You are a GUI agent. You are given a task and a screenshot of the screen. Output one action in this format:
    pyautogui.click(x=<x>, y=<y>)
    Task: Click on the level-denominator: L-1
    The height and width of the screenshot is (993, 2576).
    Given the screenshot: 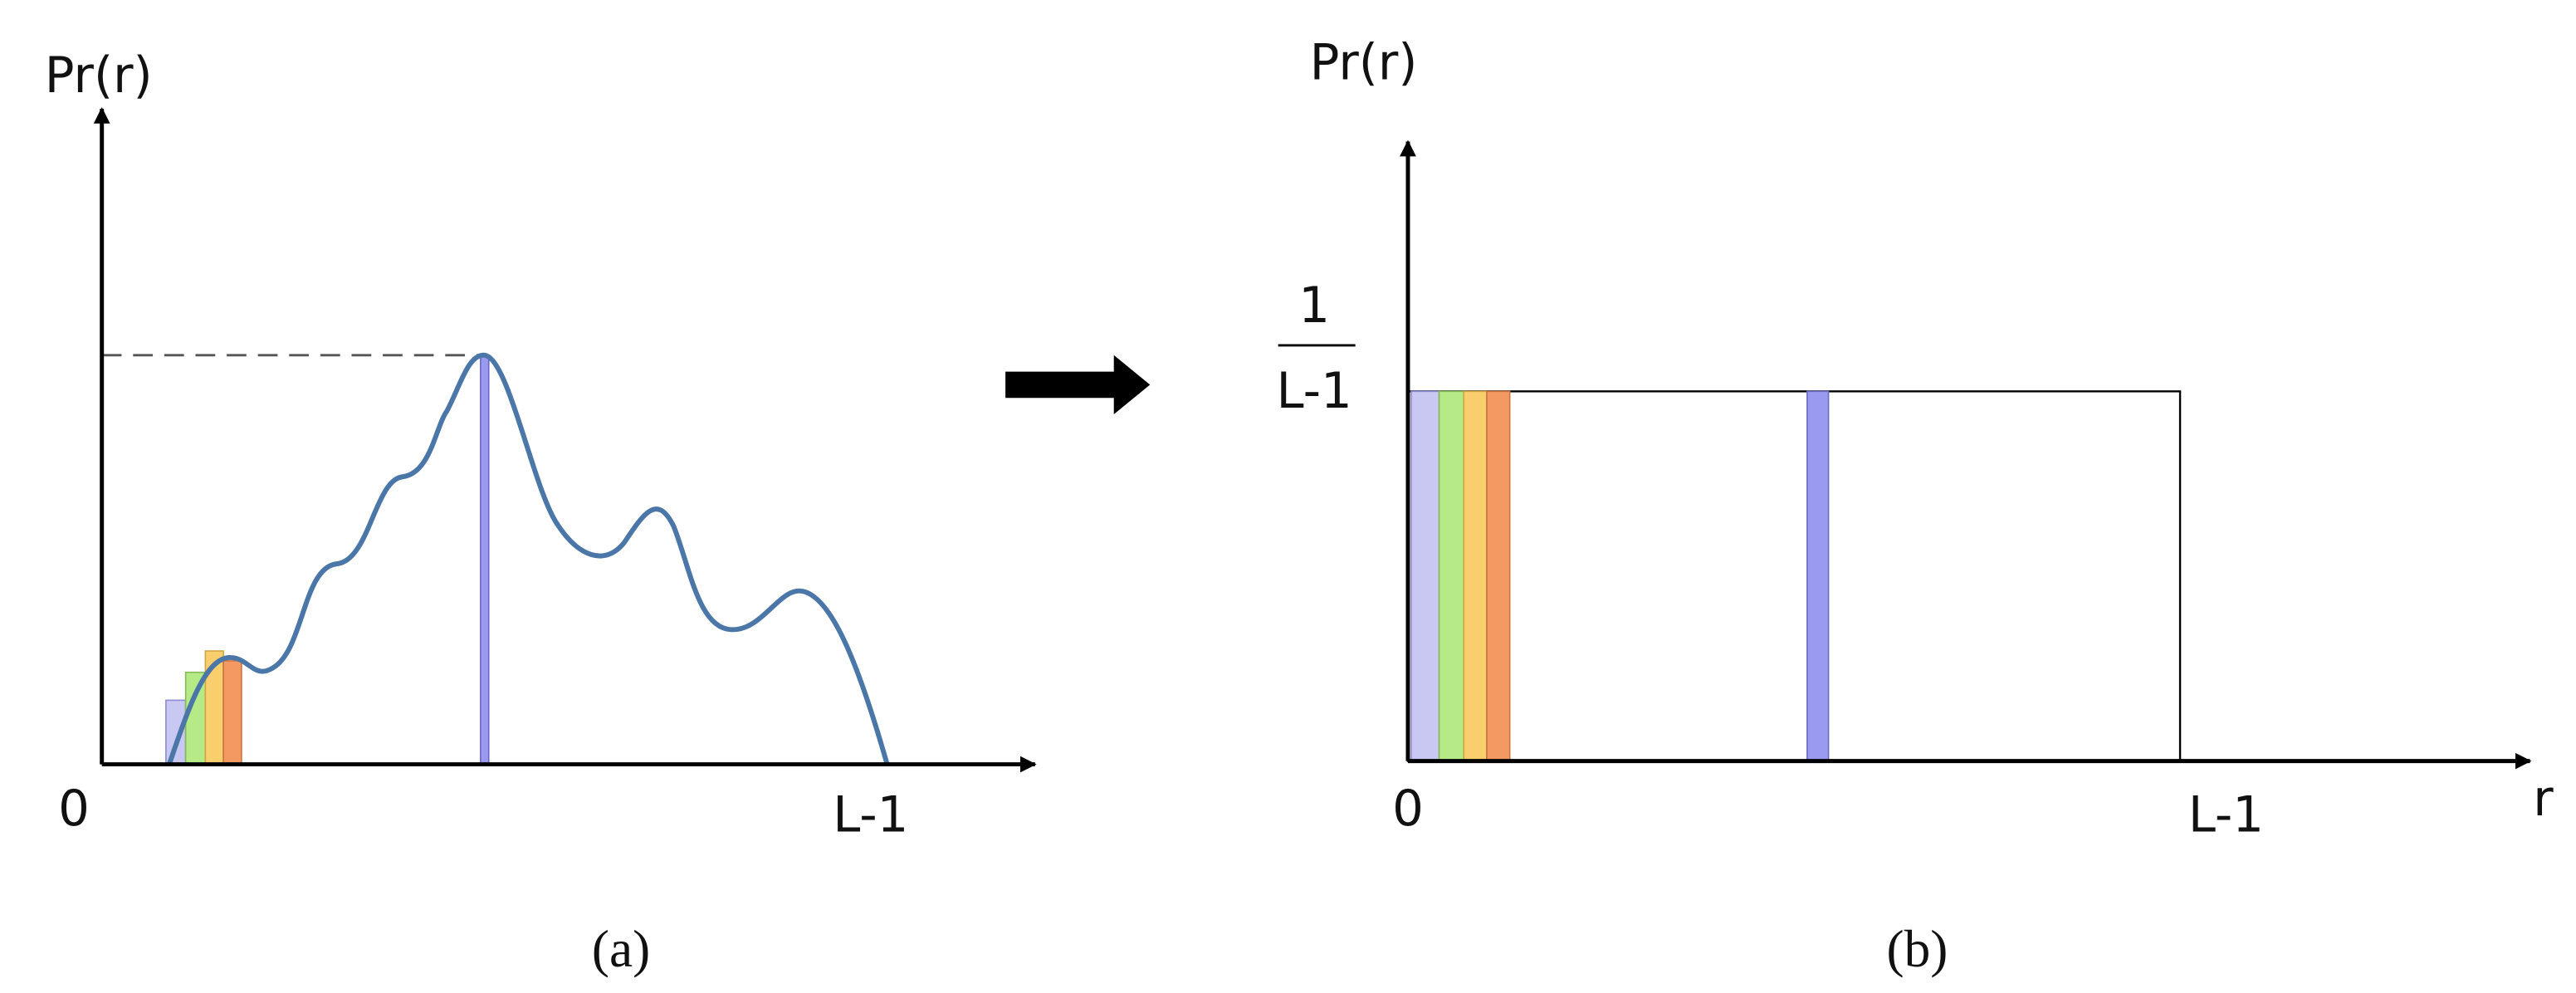 What is the action you would take?
    pyautogui.click(x=1314, y=390)
    